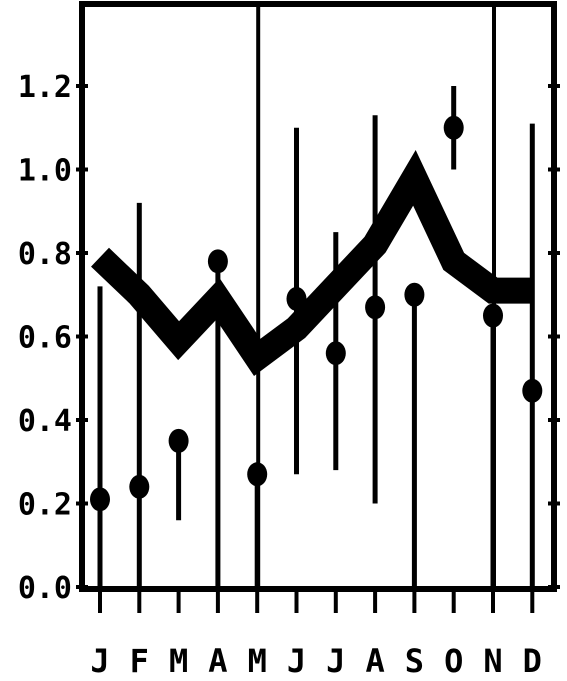 The width and height of the screenshot is (567, 681). Describe the element at coordinates (139, 661) in the screenshot. I see `month-label: F` at that location.